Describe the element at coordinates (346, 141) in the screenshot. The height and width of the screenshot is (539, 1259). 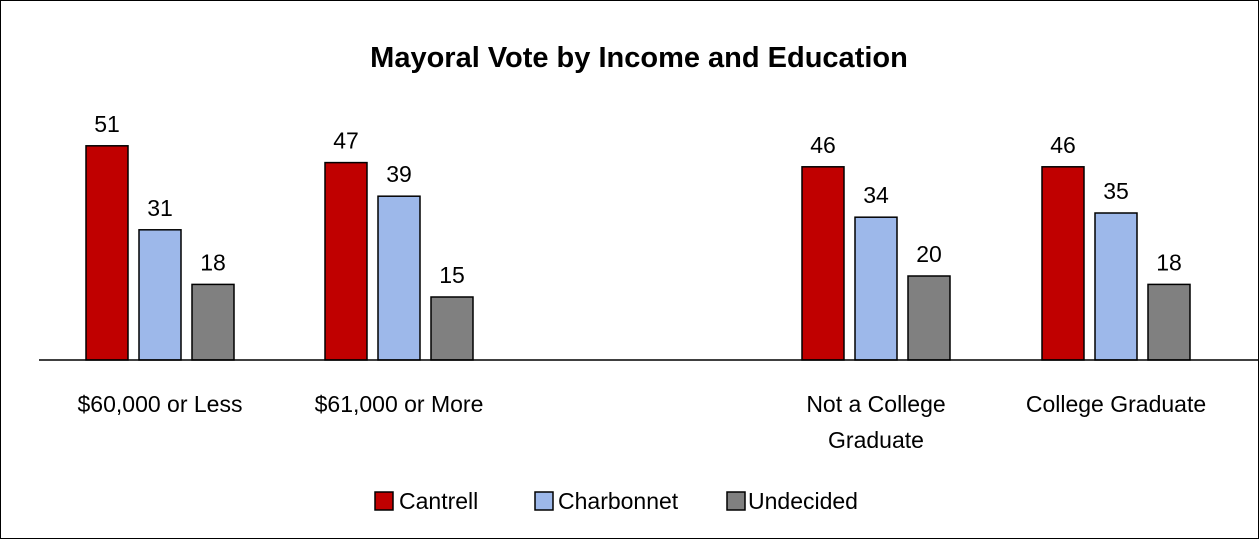
I see `value-label-cantrell-61-000-or-more: 47` at that location.